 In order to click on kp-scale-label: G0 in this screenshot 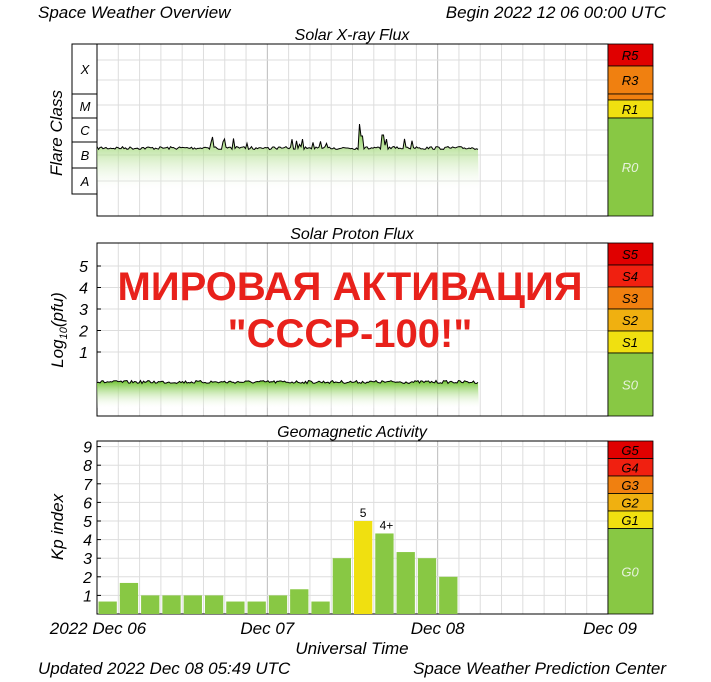, I will do `click(630, 571)`.